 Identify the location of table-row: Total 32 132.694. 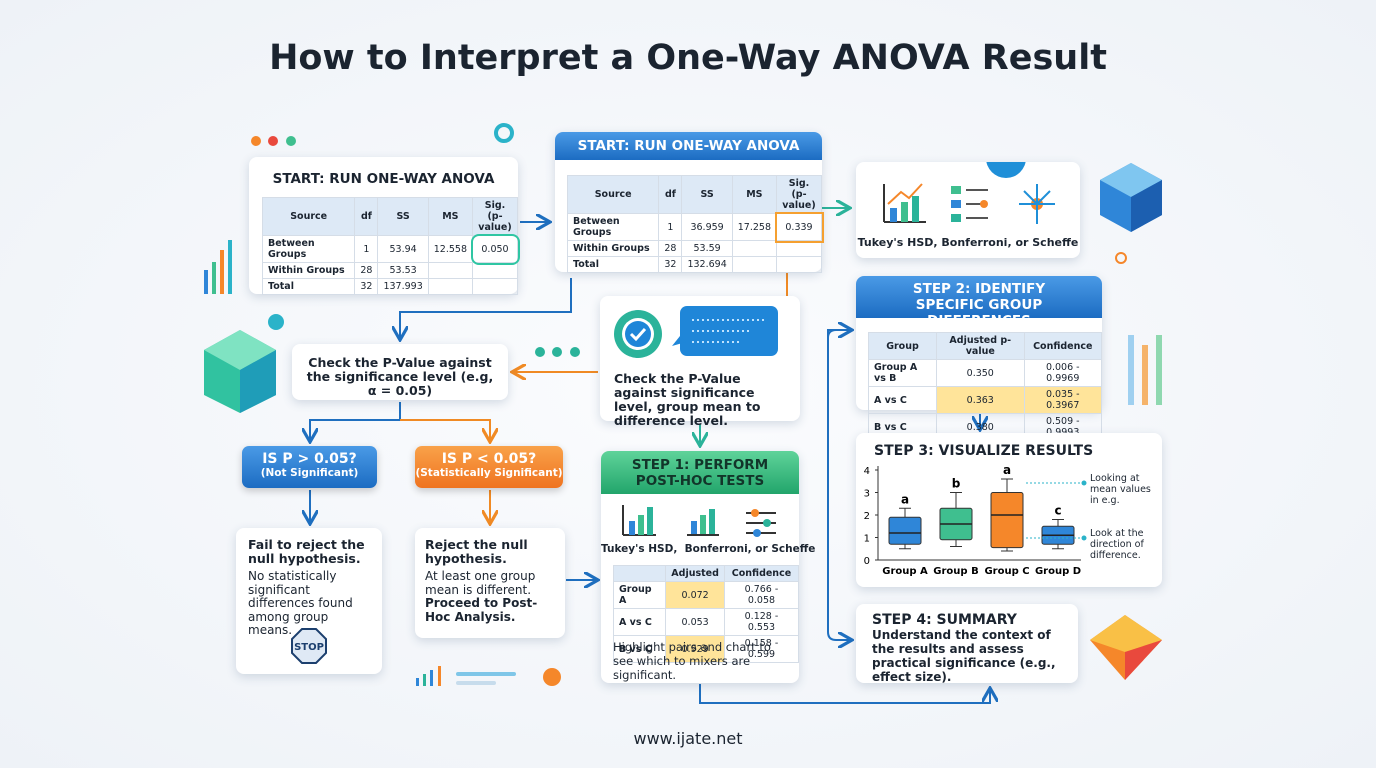
(694, 264).